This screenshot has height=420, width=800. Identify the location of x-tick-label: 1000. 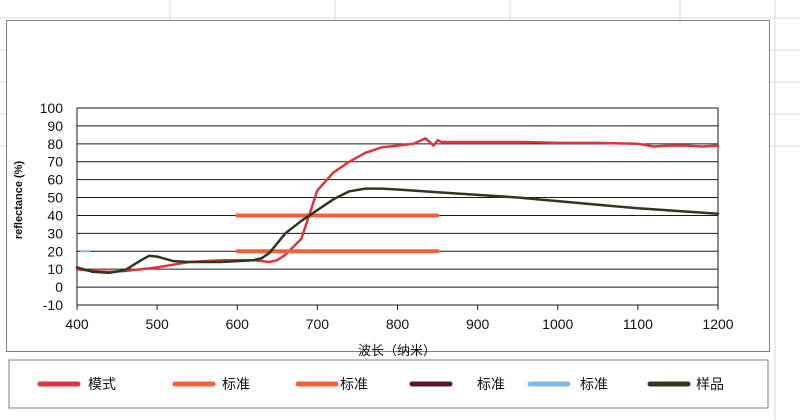
(557, 324).